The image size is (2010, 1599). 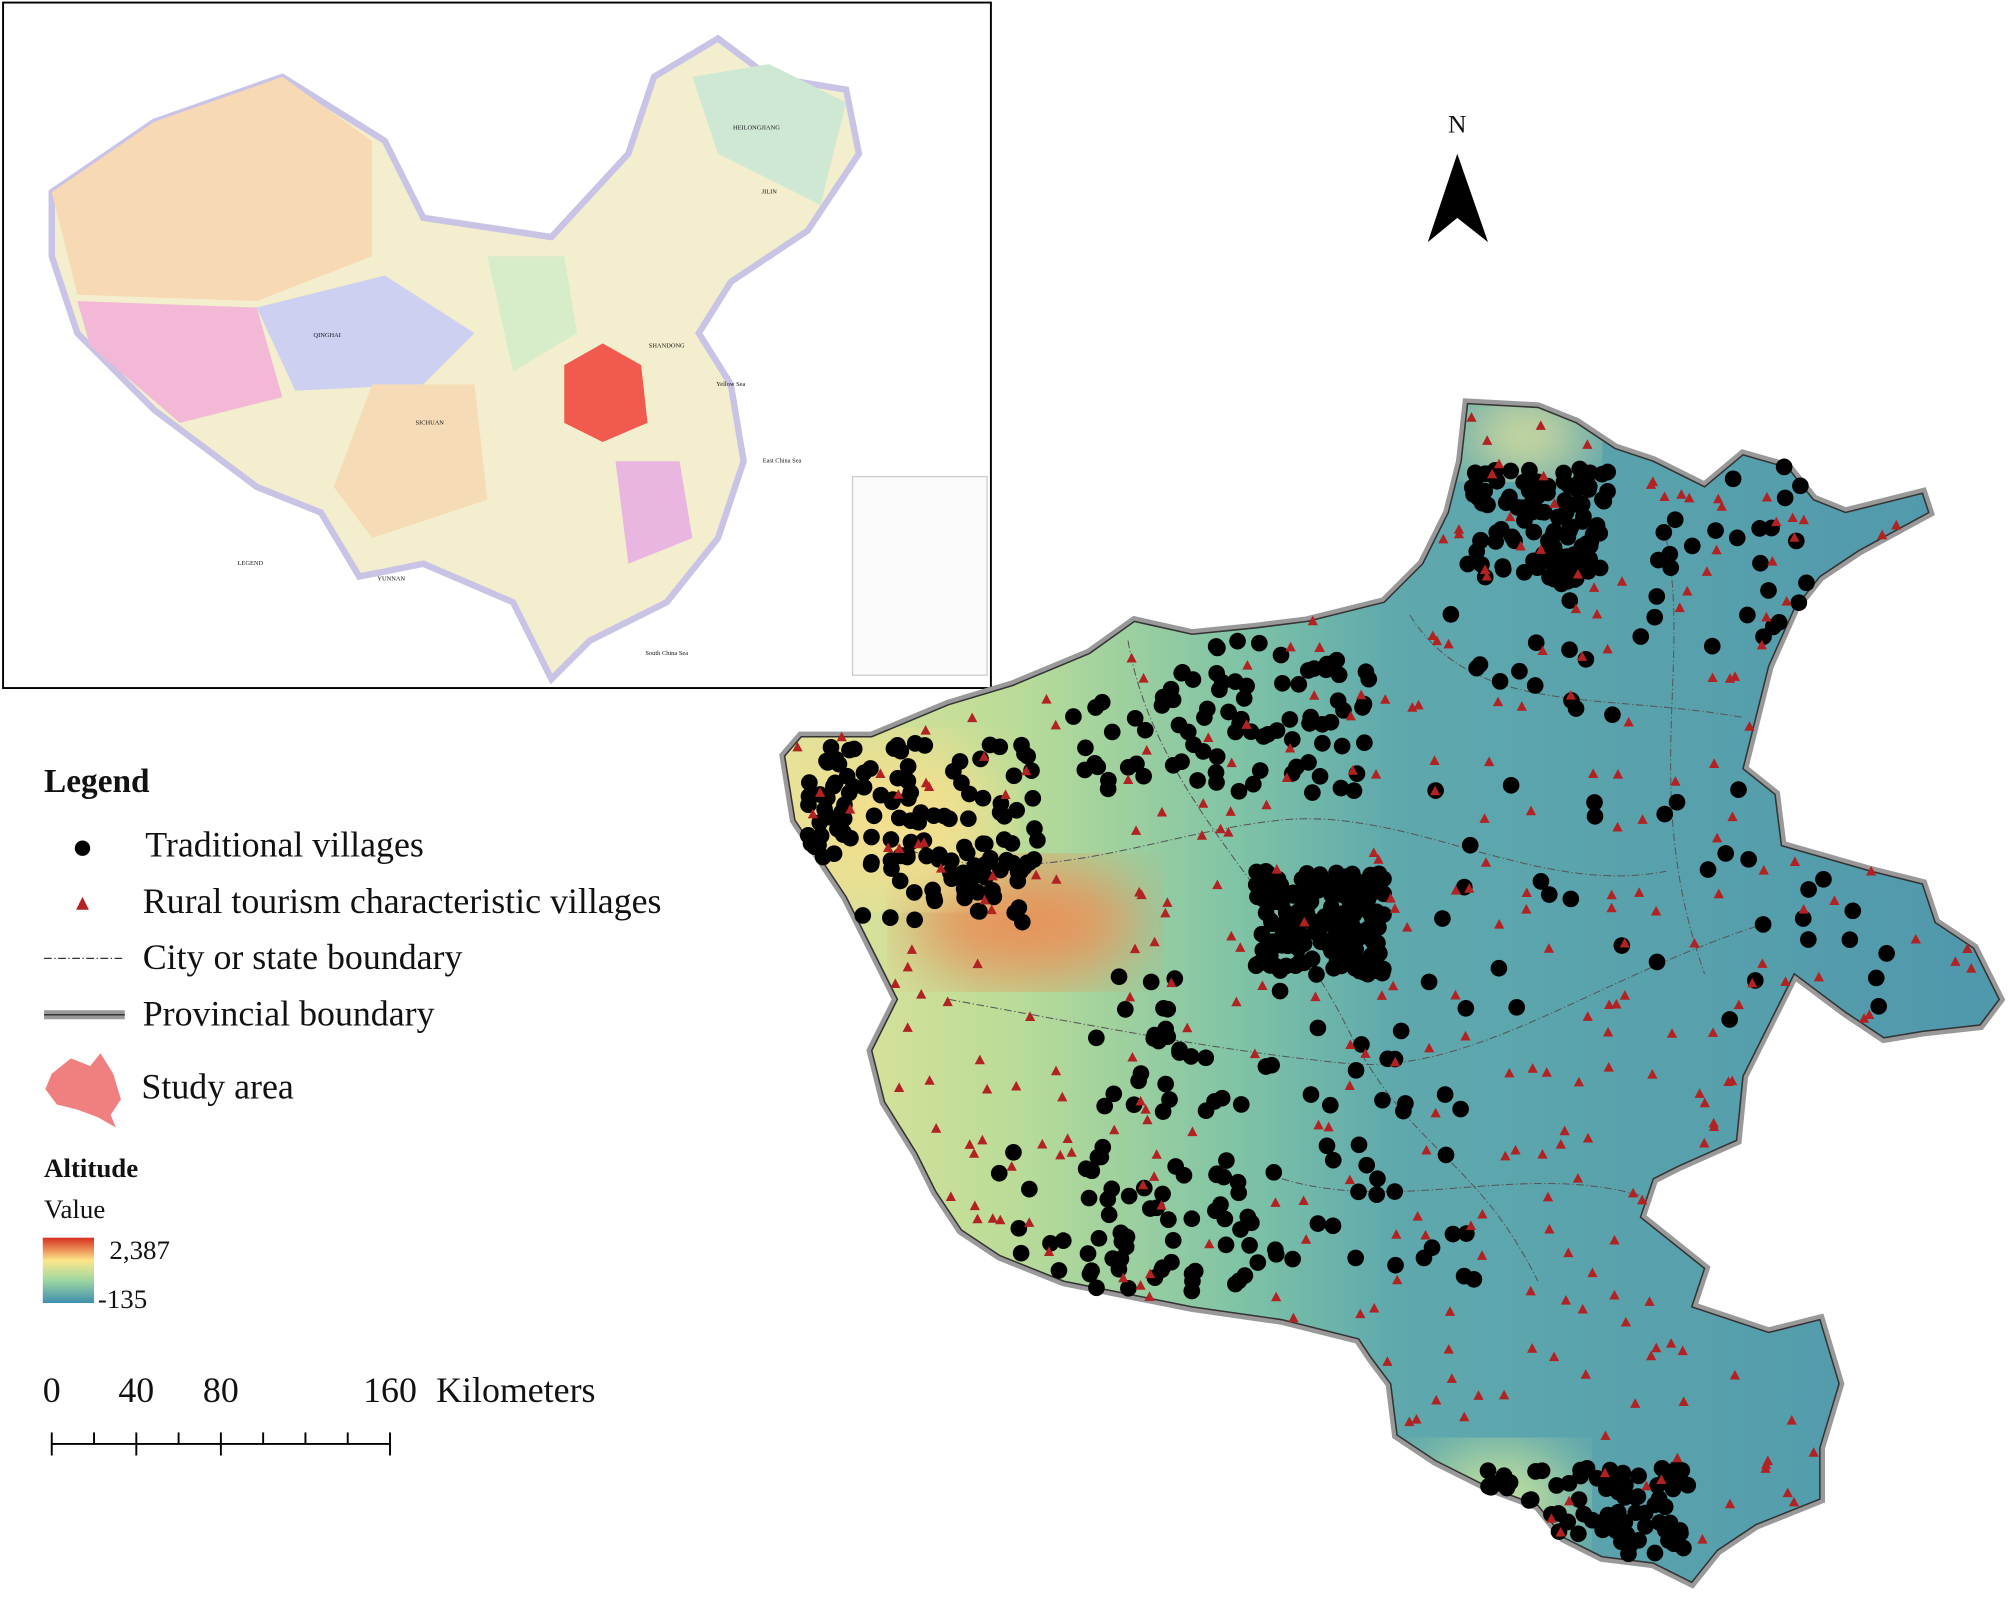 What do you see at coordinates (303, 957) in the screenshot?
I see `legend-item: City or state boundary` at bounding box center [303, 957].